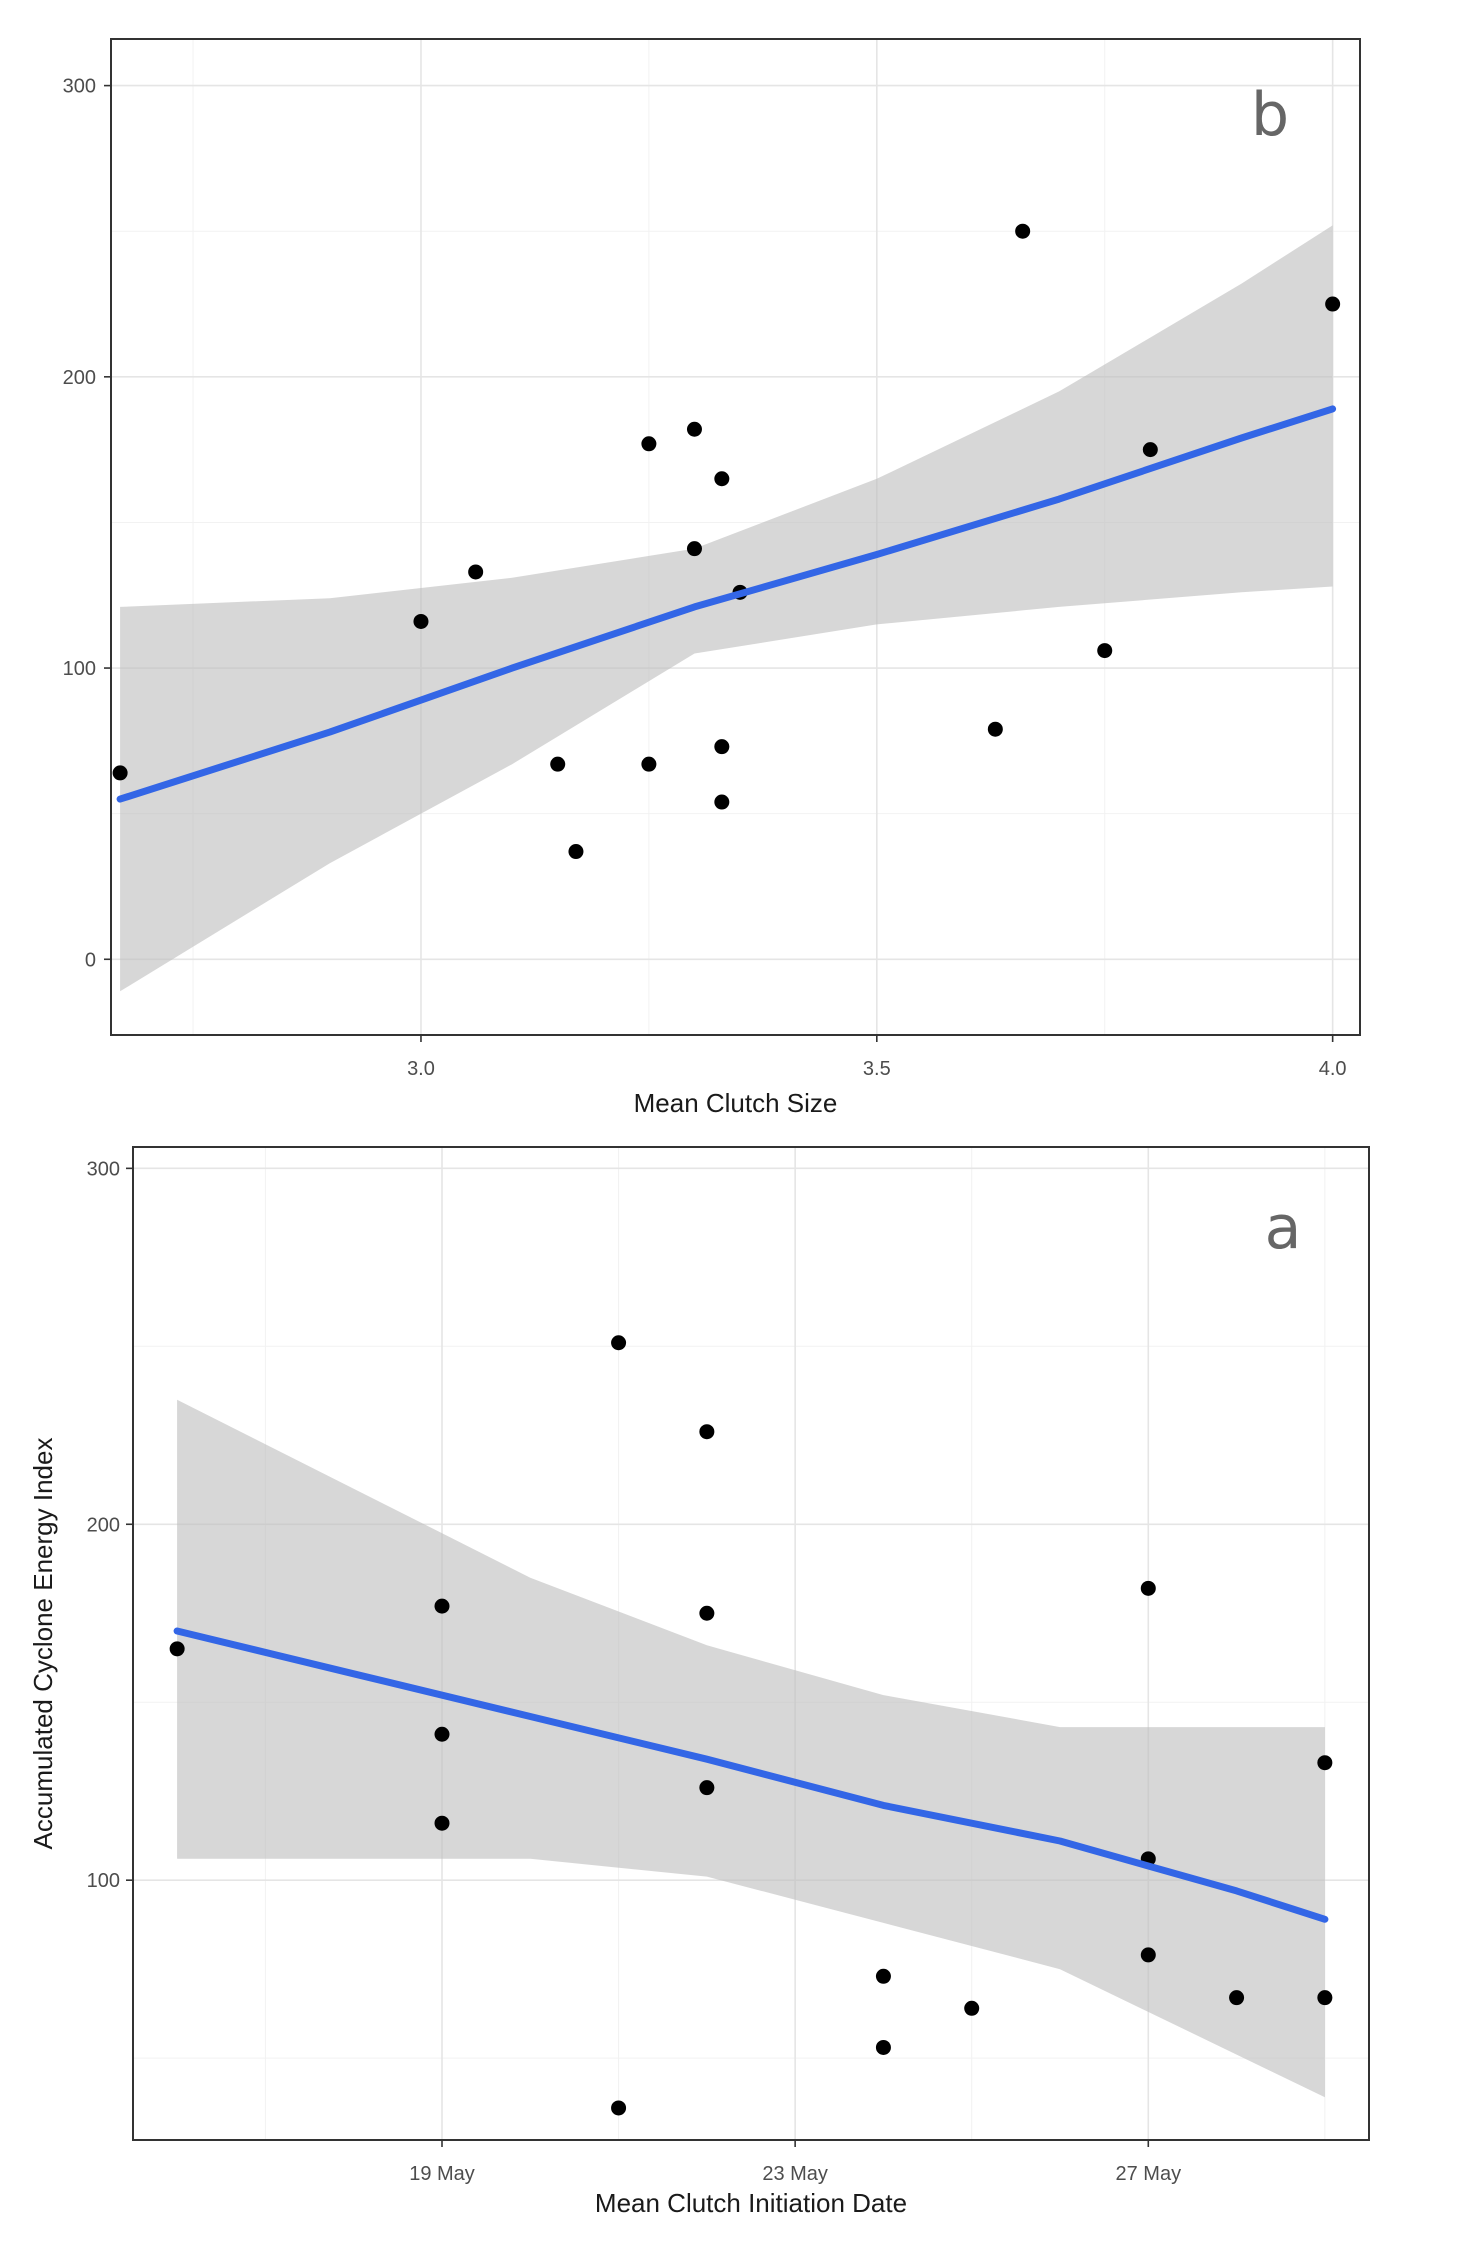  What do you see at coordinates (90, 960) in the screenshot?
I see `y-tick-label: 0` at bounding box center [90, 960].